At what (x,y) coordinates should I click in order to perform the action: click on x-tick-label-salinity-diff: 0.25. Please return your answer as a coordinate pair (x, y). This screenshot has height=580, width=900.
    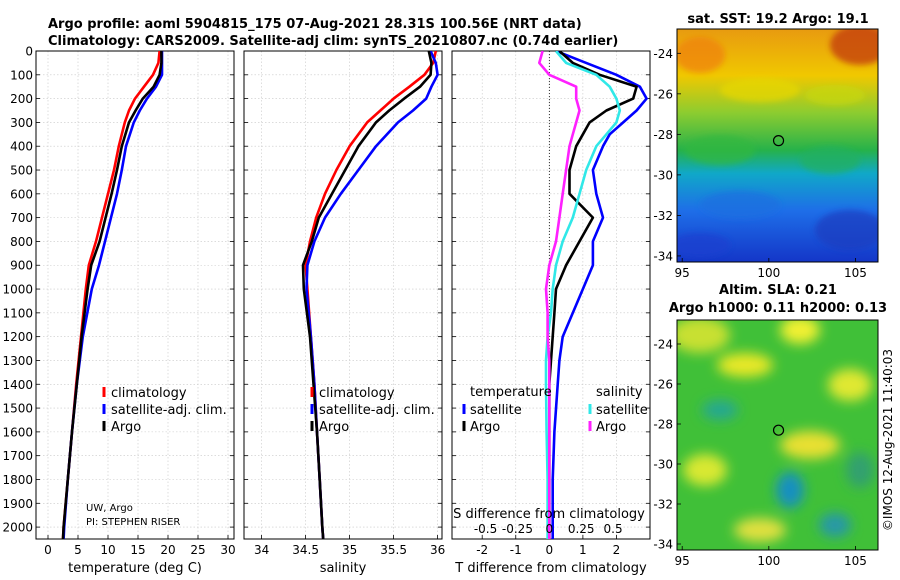
    Looking at the image, I should click on (581, 529).